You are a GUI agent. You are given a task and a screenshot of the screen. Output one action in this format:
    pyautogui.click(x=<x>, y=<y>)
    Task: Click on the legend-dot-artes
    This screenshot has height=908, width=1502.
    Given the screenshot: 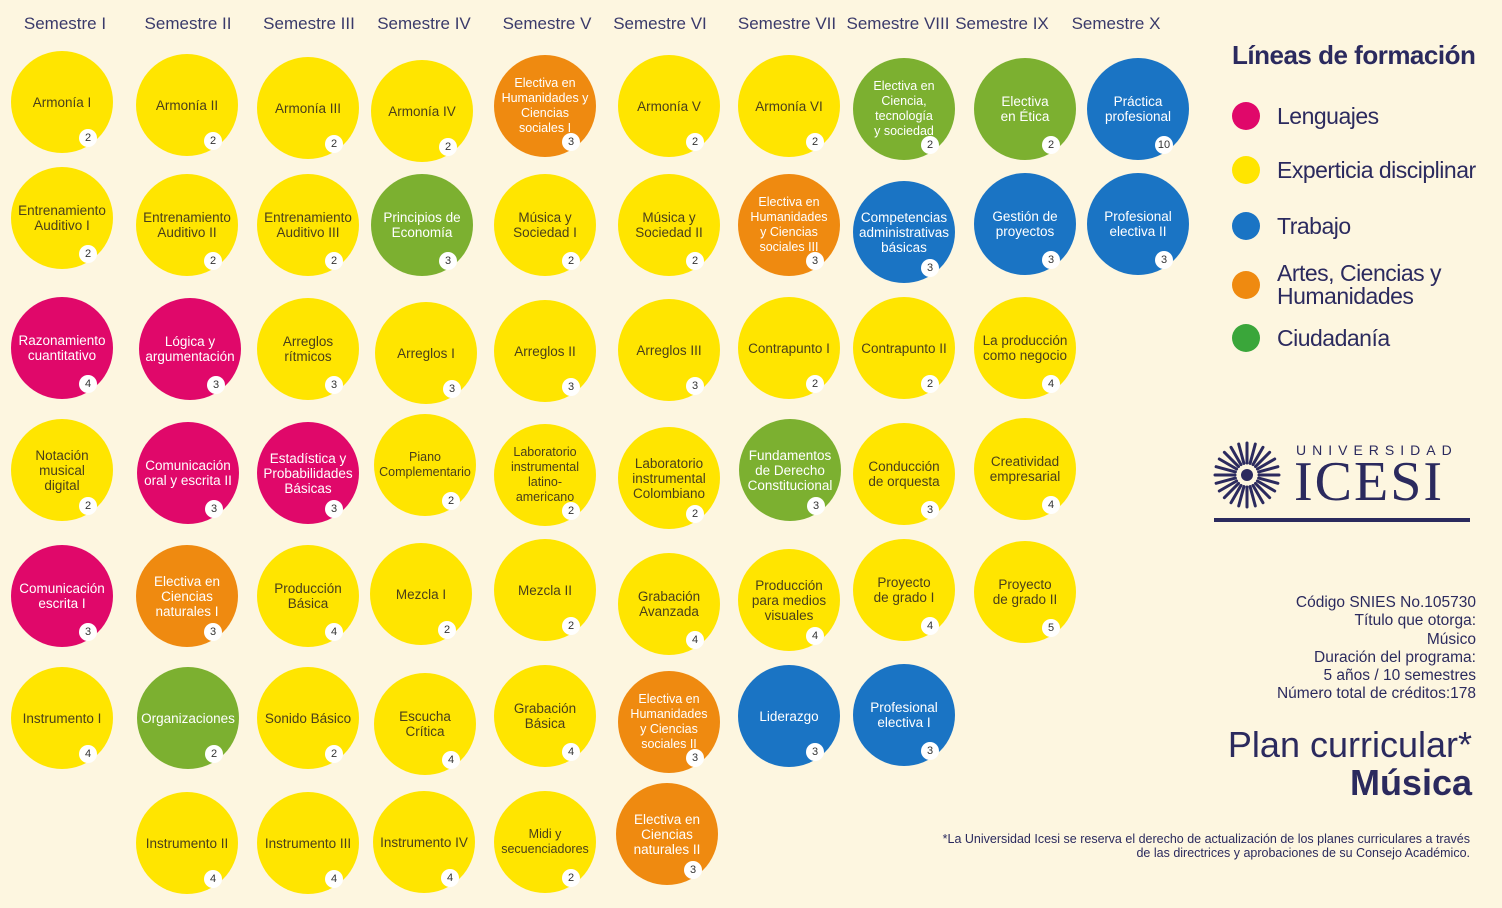 What is the action you would take?
    pyautogui.click(x=1246, y=285)
    